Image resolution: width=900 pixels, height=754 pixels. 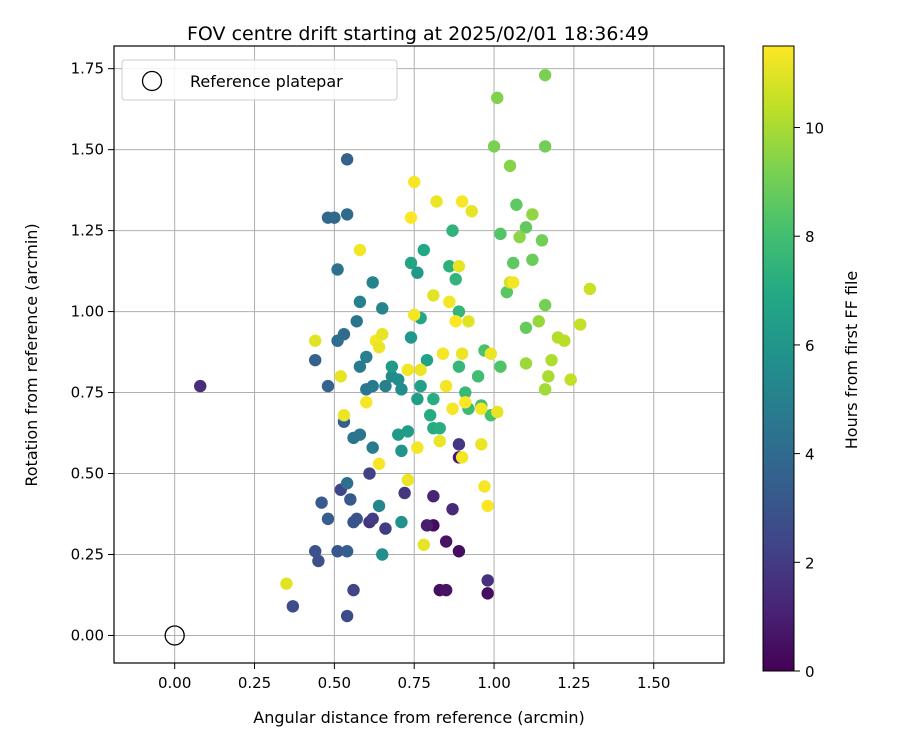 I want to click on colorbar-tick-label: 6, so click(x=810, y=346).